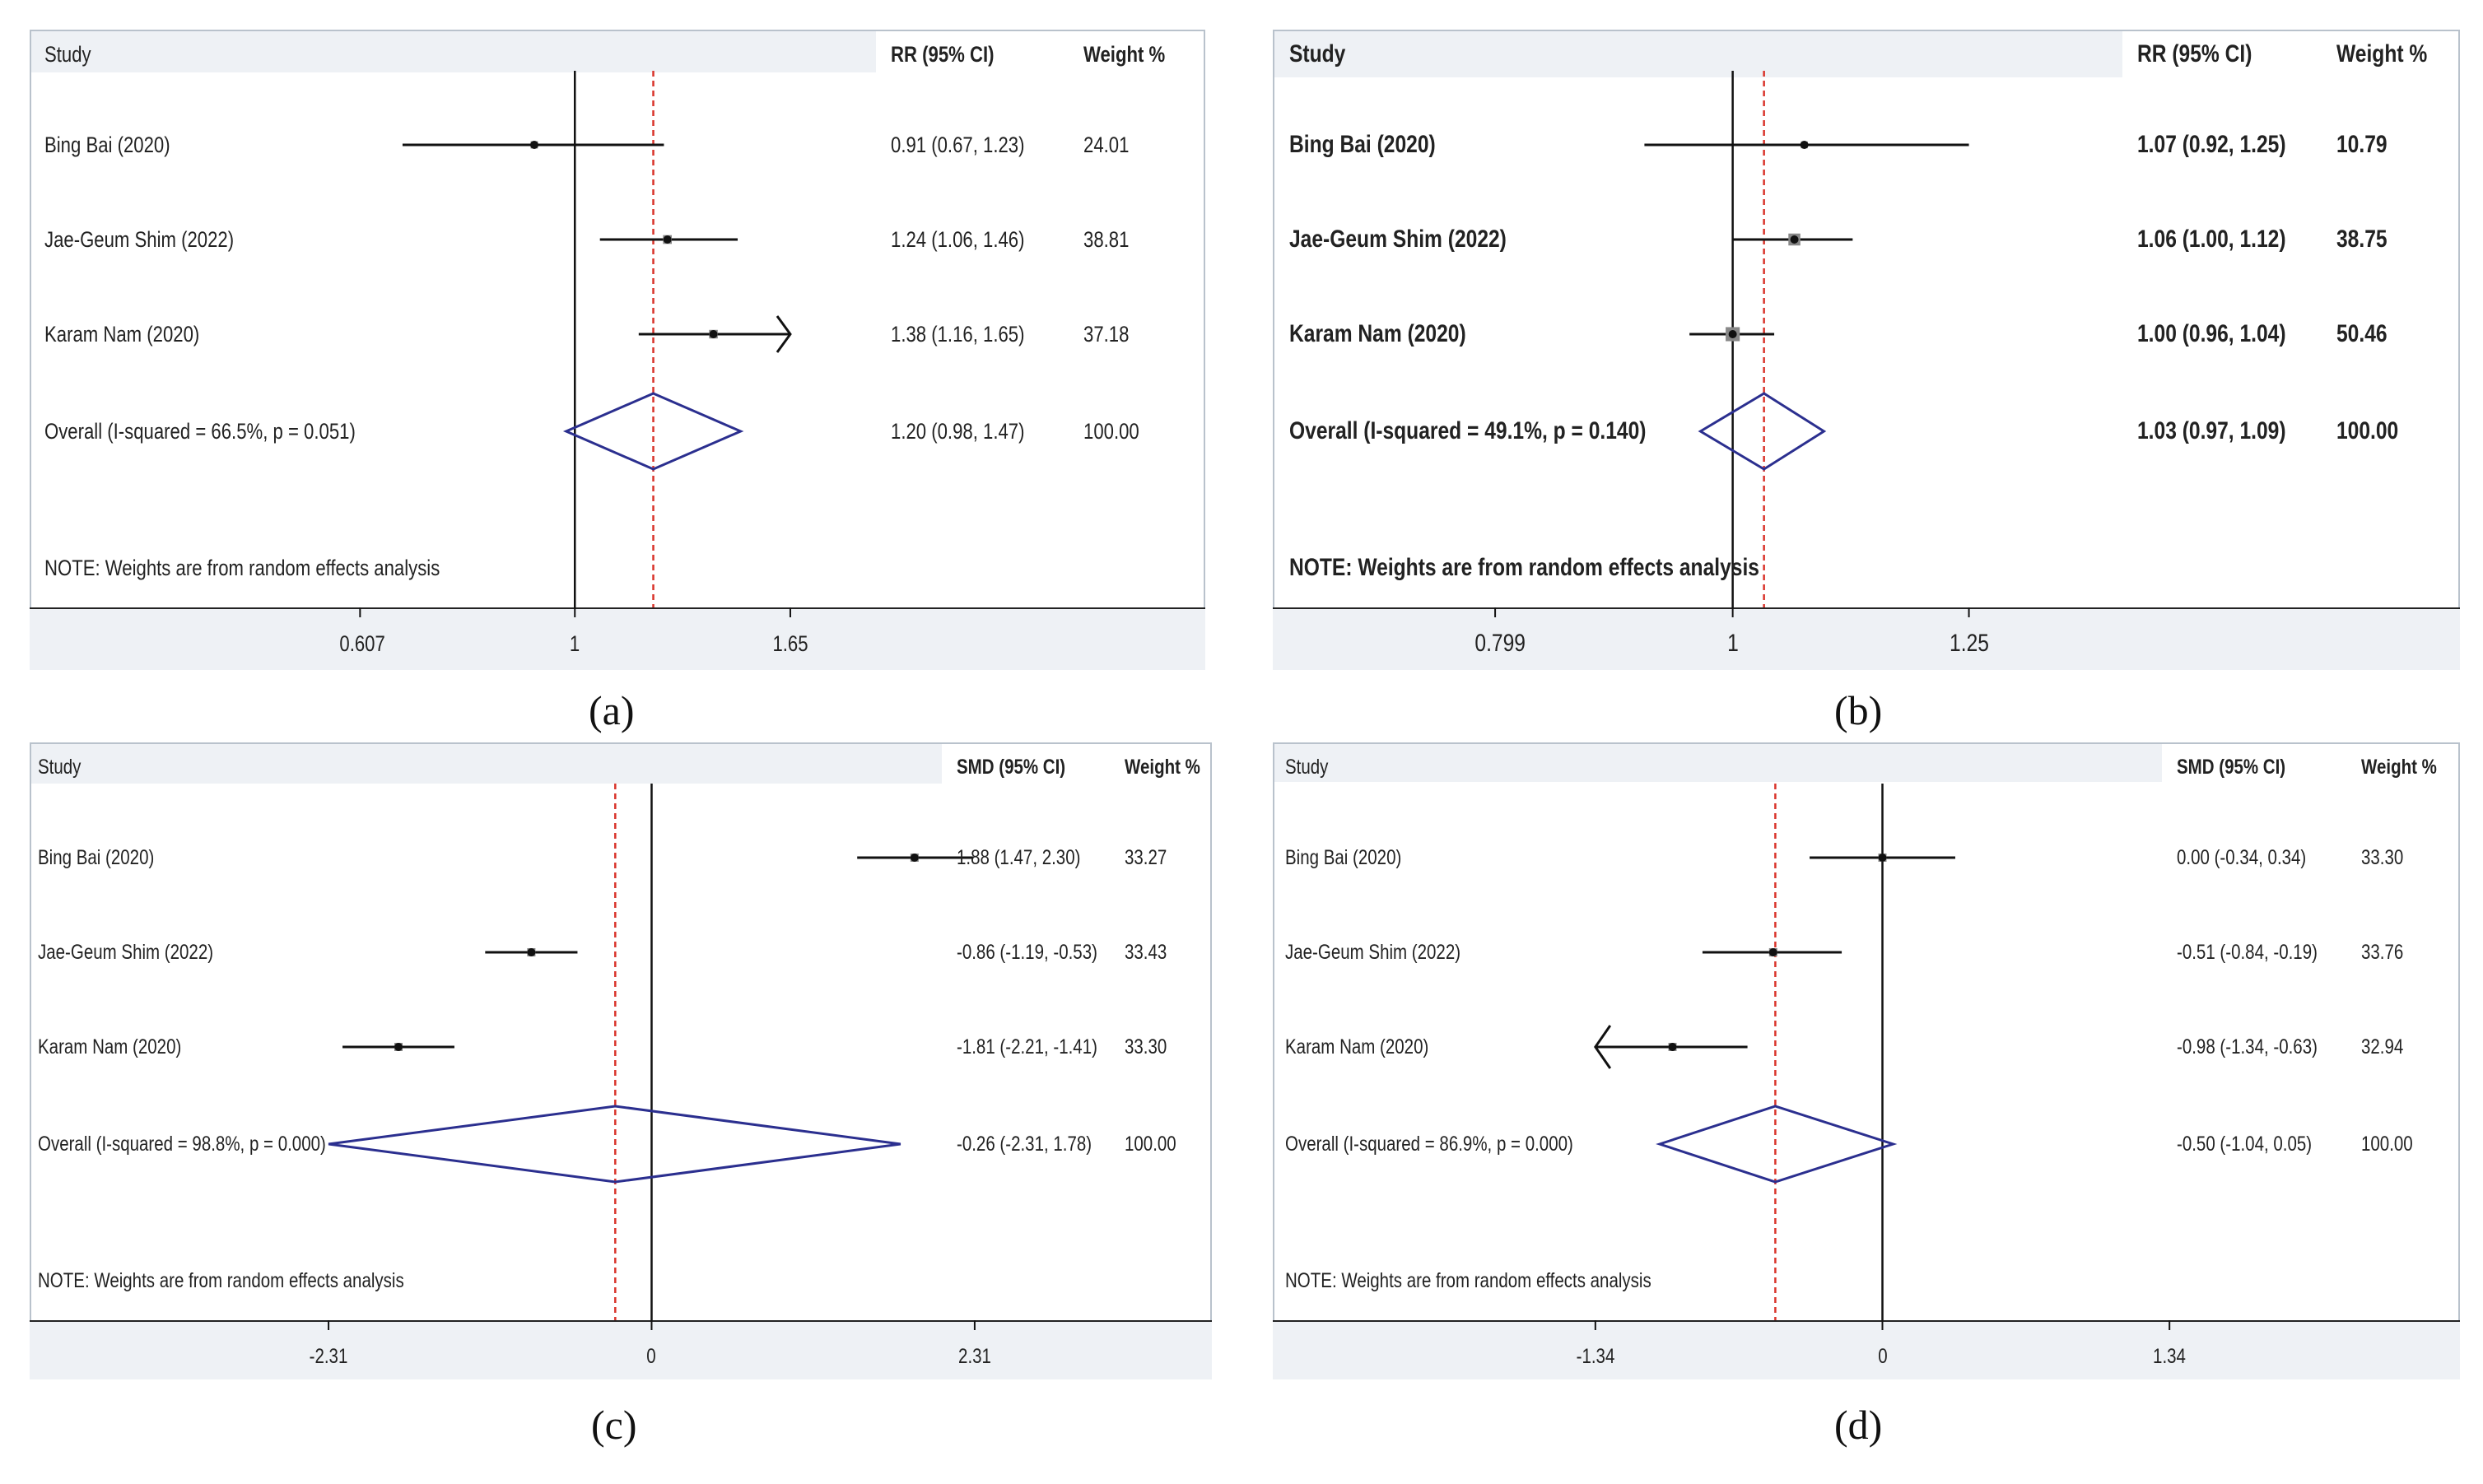 The width and height of the screenshot is (2483, 1484). I want to click on caption-a: (a), so click(612, 710).